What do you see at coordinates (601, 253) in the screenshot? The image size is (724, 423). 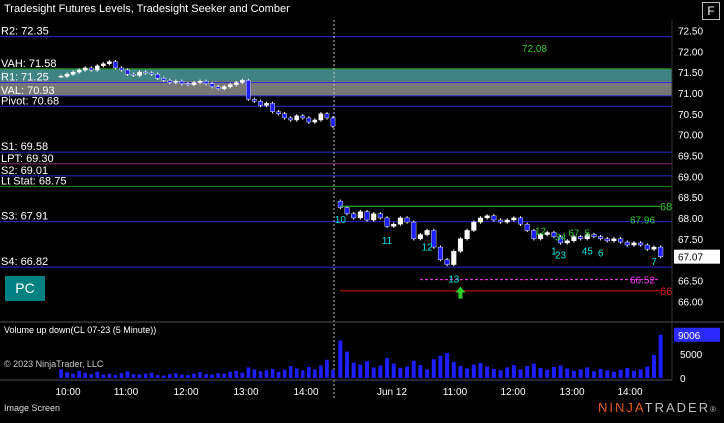 I see `swing-count-label: 6` at bounding box center [601, 253].